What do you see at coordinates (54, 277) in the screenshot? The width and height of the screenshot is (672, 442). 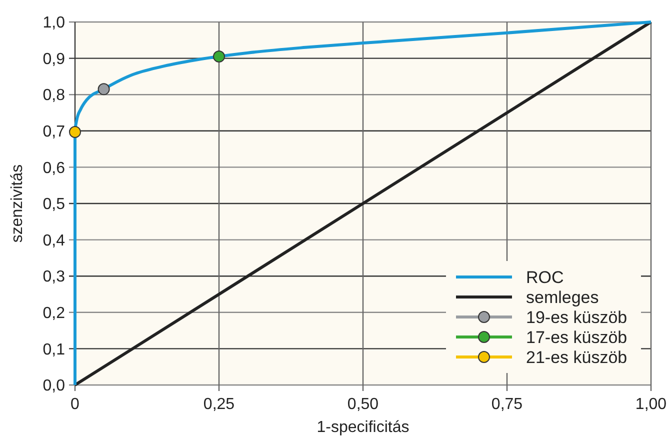 I see `y-tick-label: 0,3` at bounding box center [54, 277].